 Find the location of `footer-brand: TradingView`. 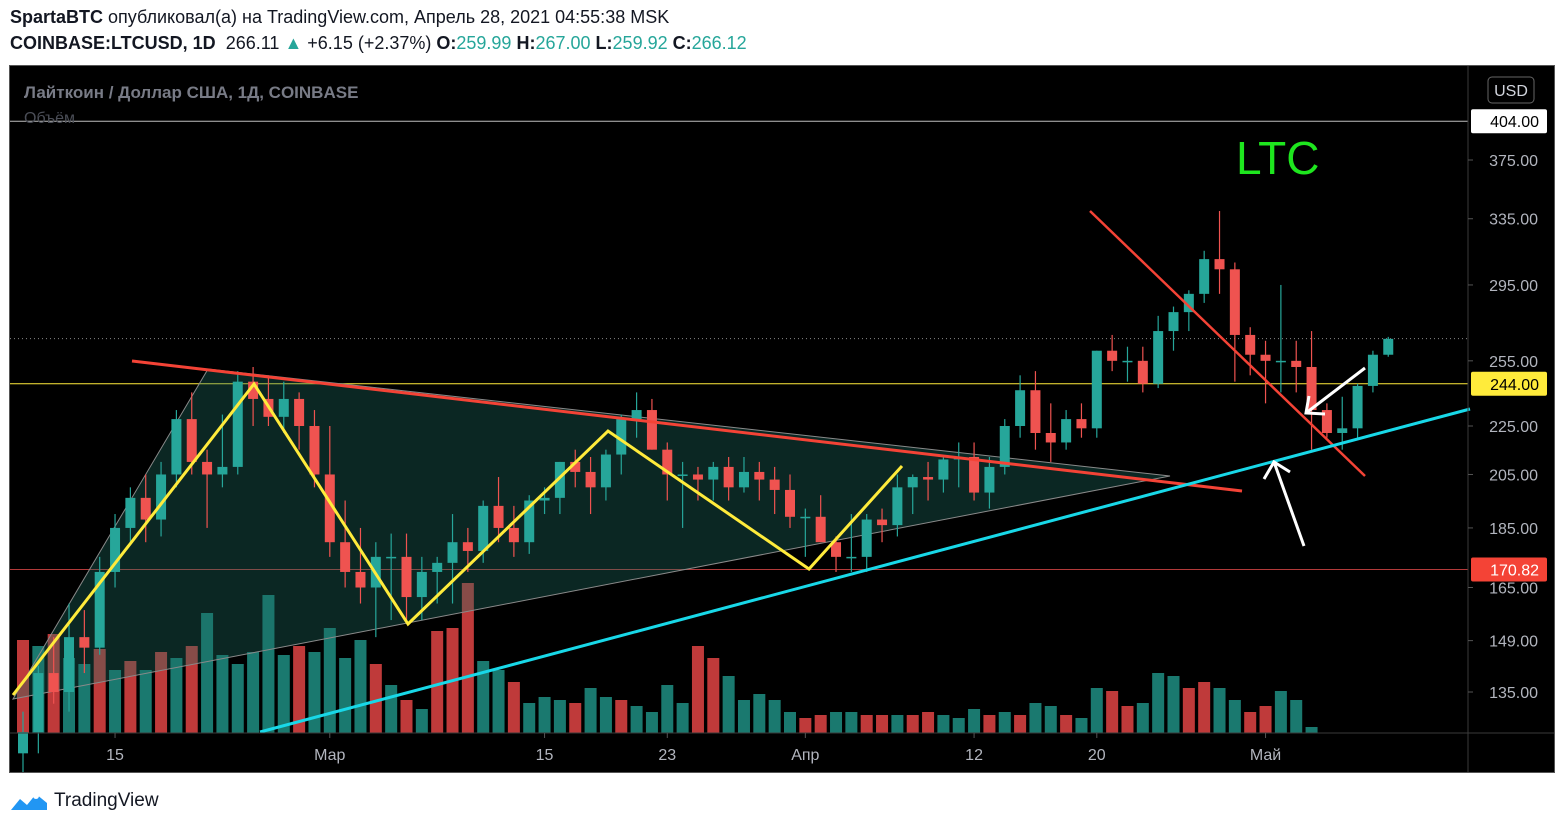

footer-brand: TradingView is located at coordinates (84, 801).